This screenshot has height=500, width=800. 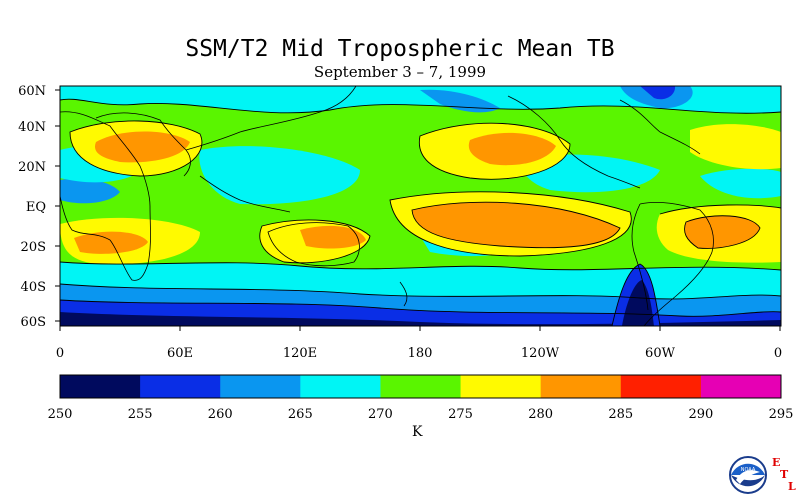 I want to click on colorbar, so click(x=421, y=386).